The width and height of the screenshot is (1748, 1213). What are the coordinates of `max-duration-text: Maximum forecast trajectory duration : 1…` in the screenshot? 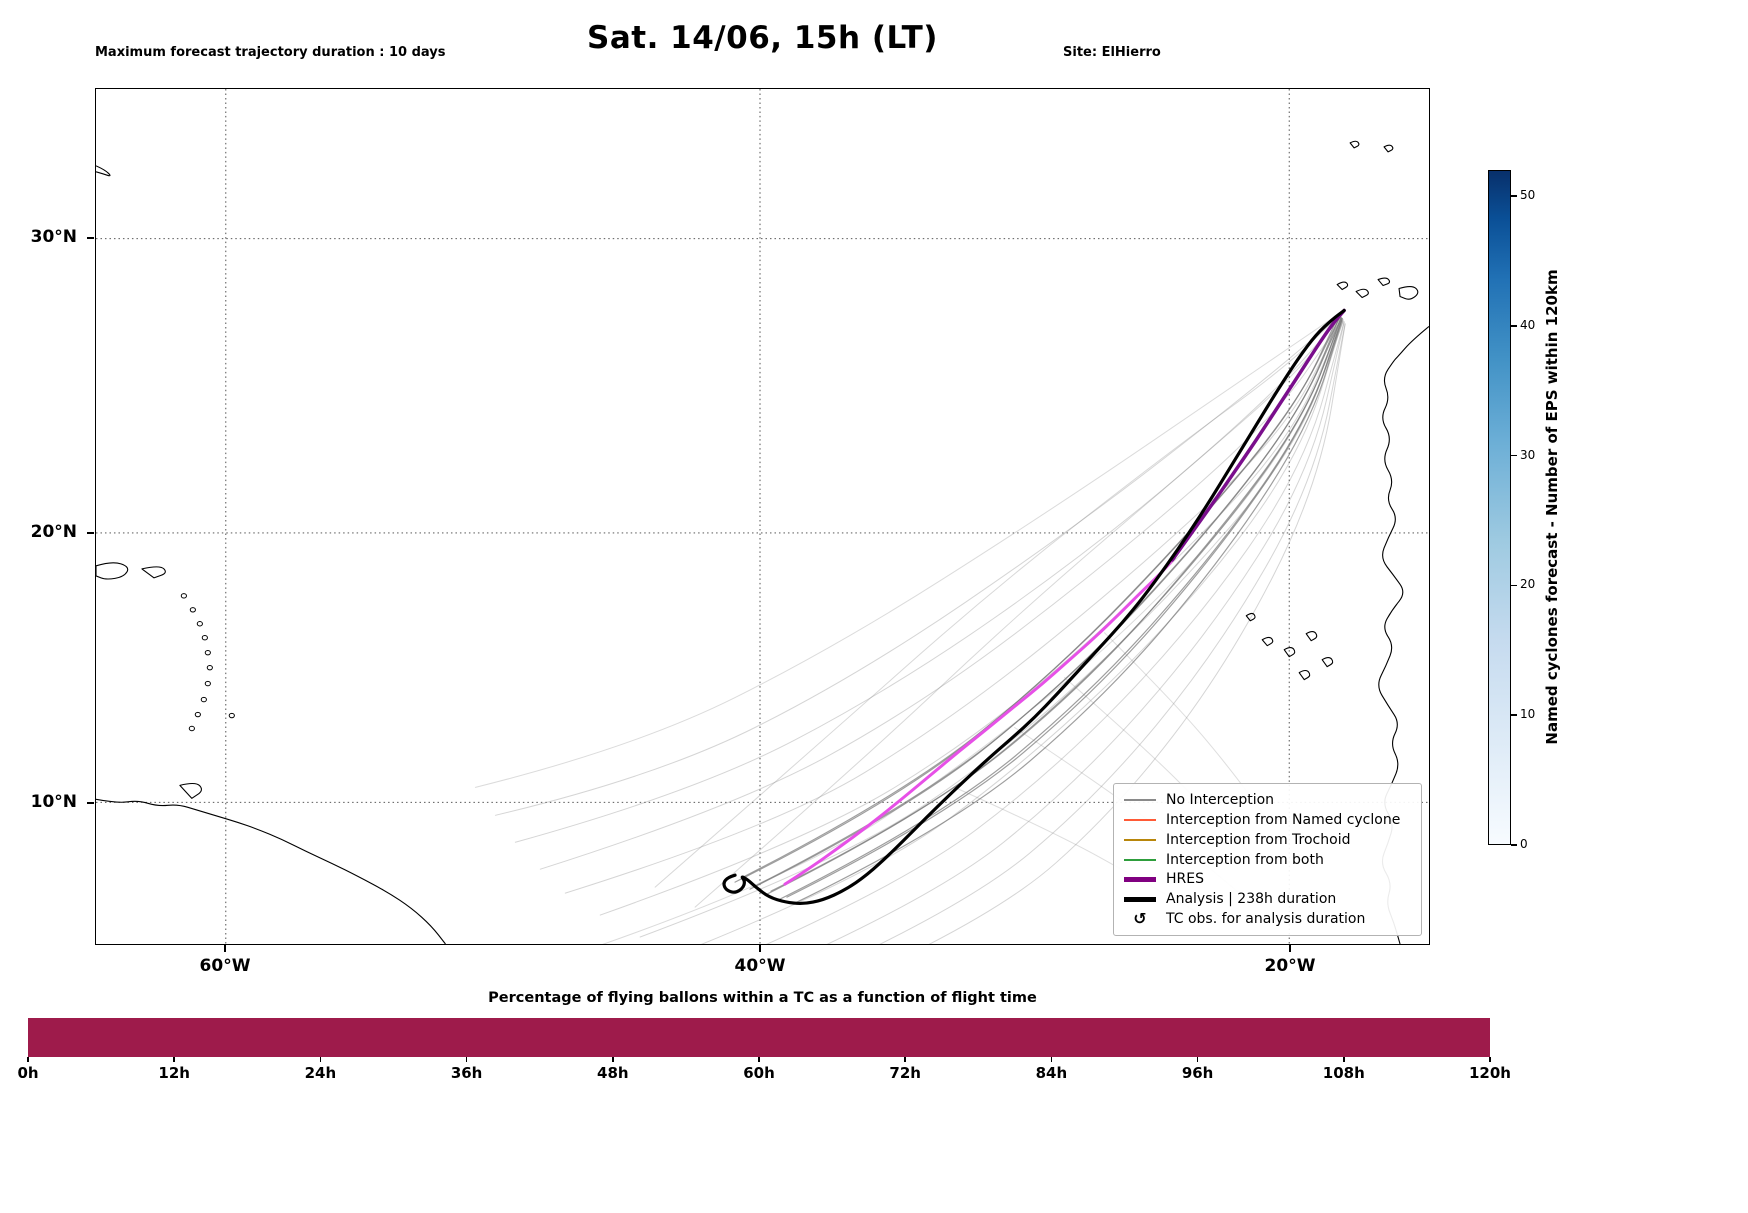 It's located at (270, 52).